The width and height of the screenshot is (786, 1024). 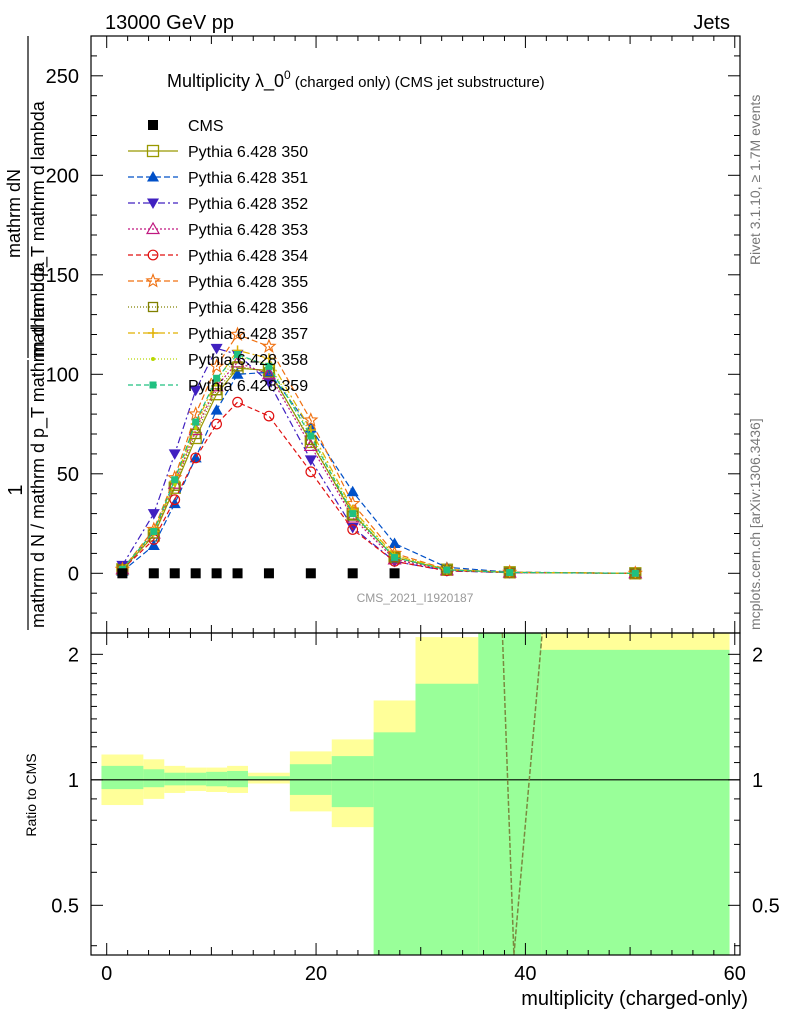 I want to click on legend-label: CMS, so click(x=206, y=126).